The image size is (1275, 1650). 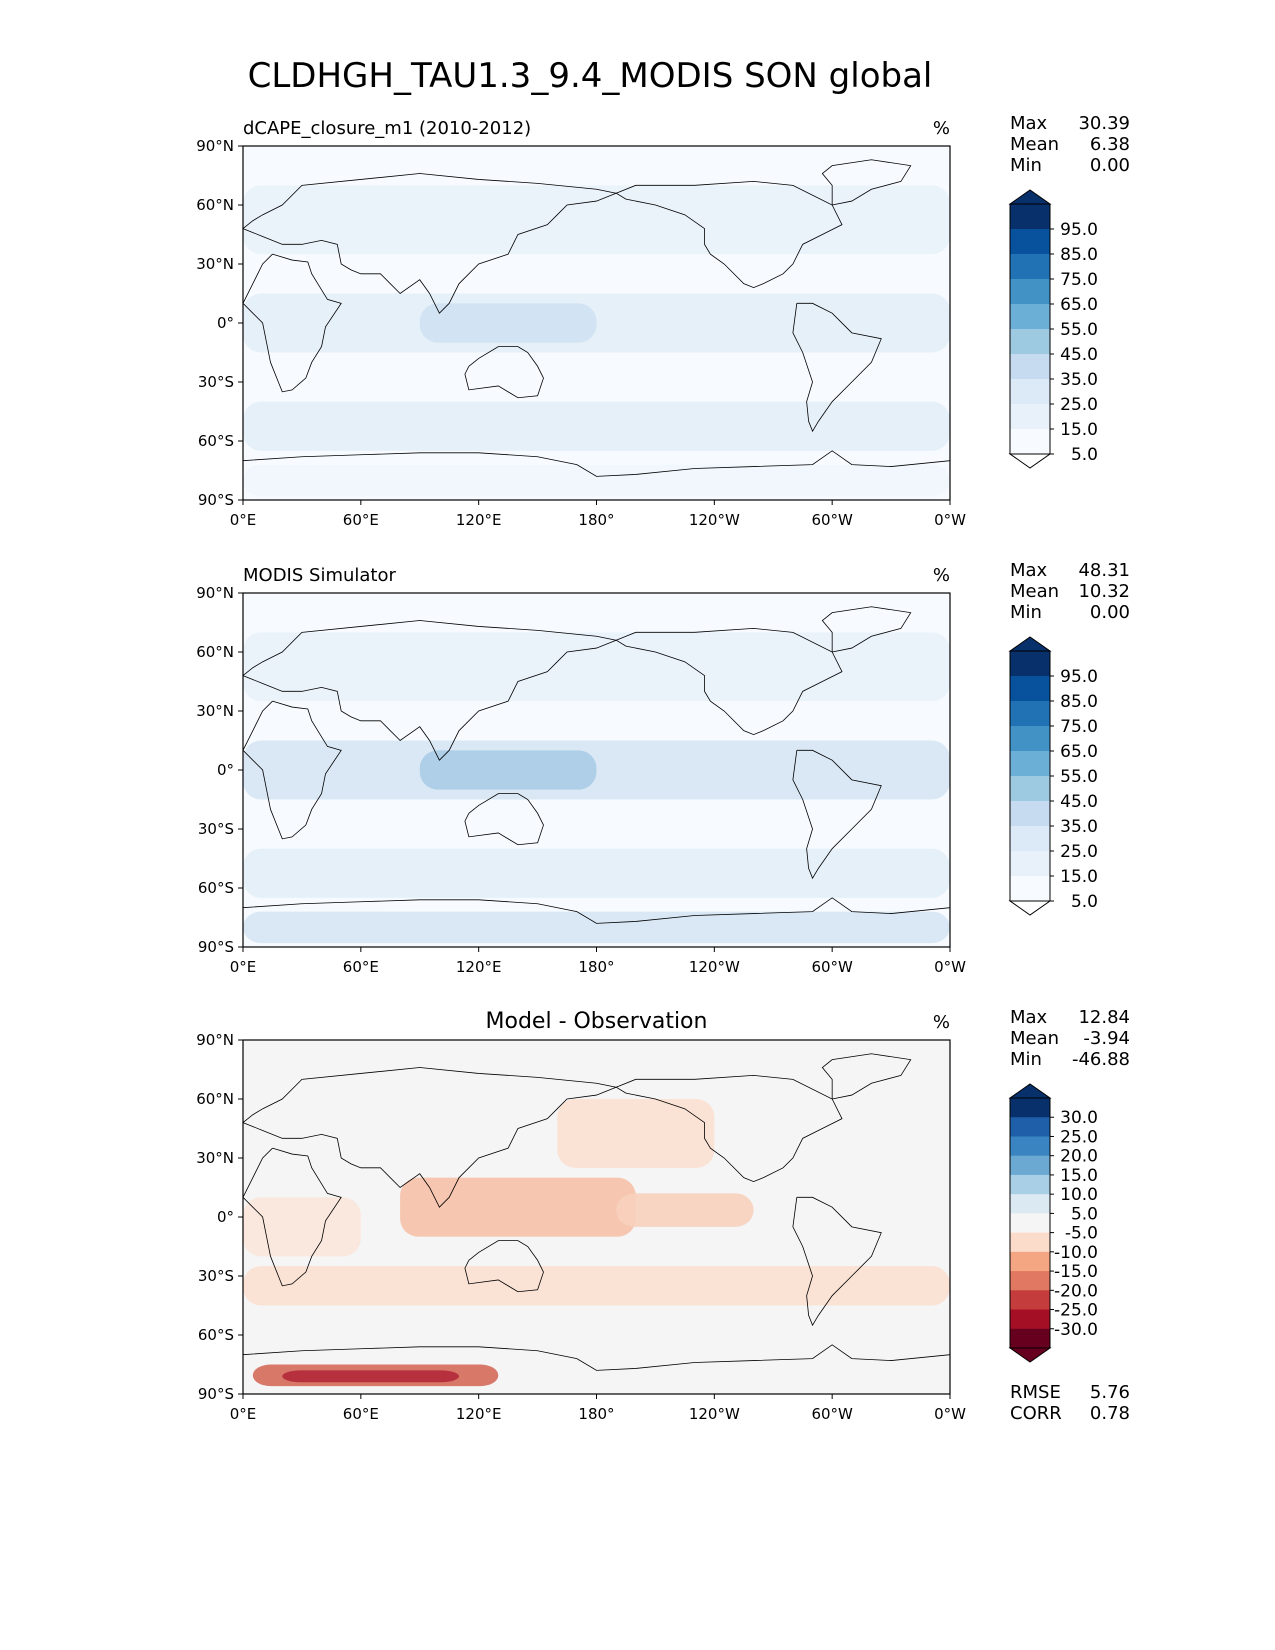 What do you see at coordinates (1079, 877) in the screenshot?
I see `colorbar-label: 15.0` at bounding box center [1079, 877].